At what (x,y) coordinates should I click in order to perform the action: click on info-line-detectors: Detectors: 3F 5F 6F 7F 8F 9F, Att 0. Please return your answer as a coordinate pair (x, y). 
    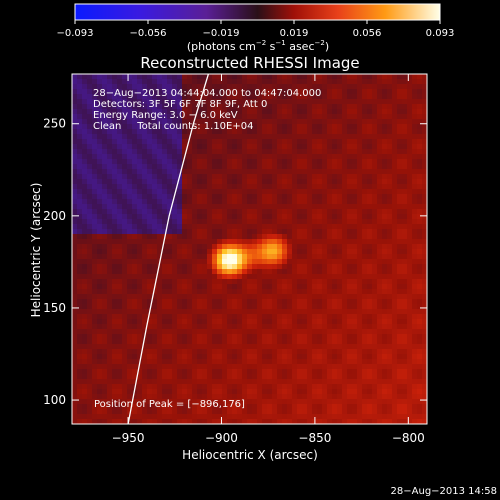
    Looking at the image, I should click on (180, 104).